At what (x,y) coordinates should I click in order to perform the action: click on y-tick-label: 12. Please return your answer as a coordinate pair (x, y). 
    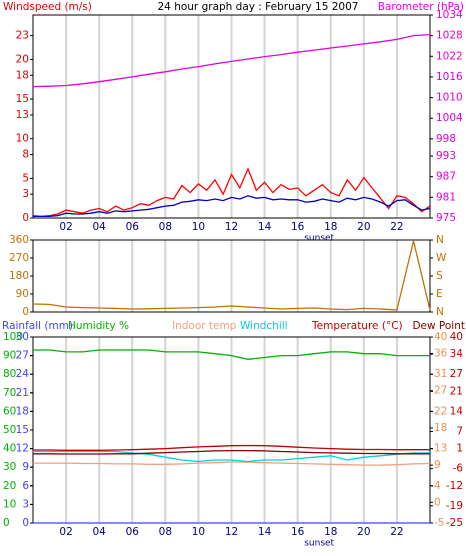
    Looking at the image, I should click on (22, 449).